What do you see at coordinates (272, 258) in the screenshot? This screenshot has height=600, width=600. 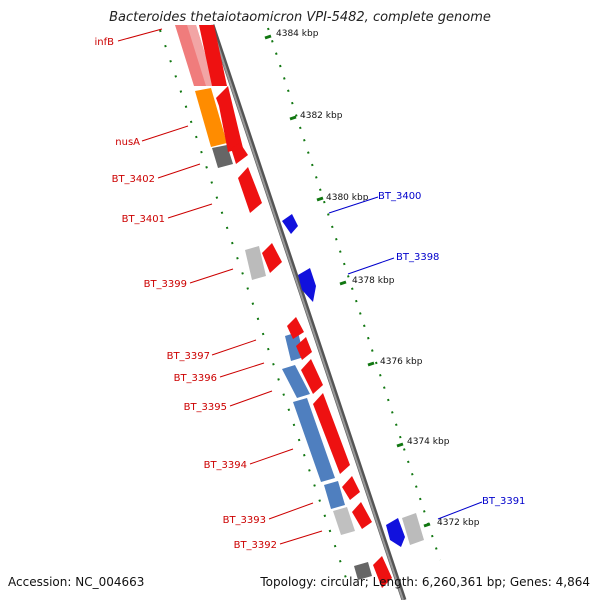 I see `fwd-gene-bt3399` at bounding box center [272, 258].